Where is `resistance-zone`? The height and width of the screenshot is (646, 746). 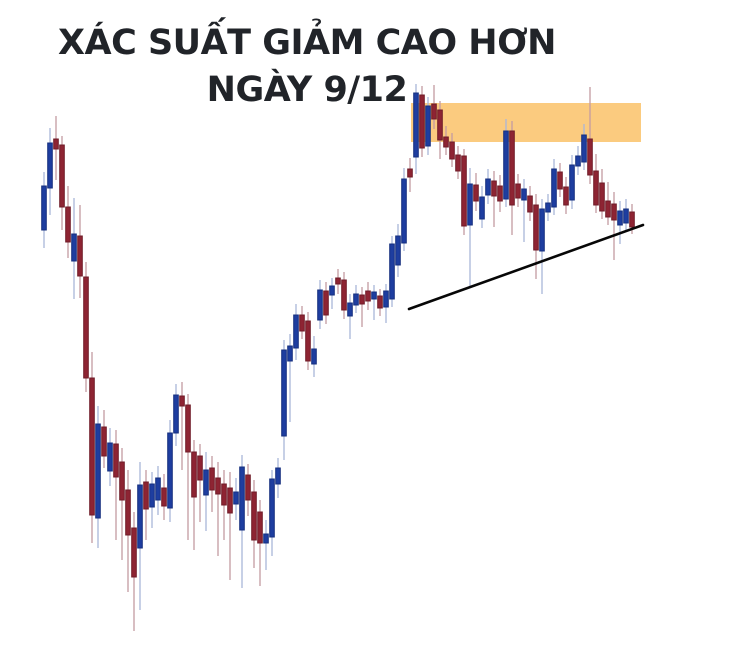
resistance-zone is located at coordinates (526, 122).